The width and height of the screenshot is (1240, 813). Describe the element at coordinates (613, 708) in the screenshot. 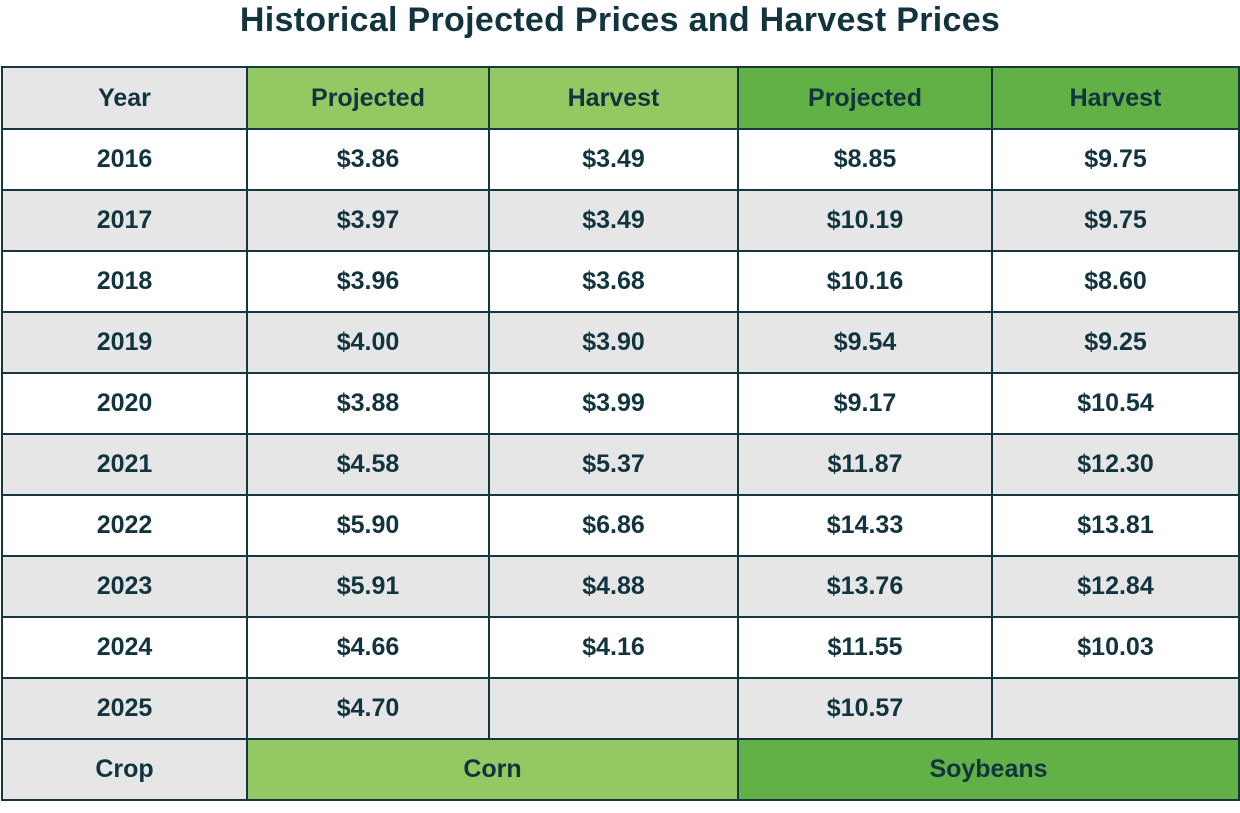

I see `corn-harvest-cell` at that location.